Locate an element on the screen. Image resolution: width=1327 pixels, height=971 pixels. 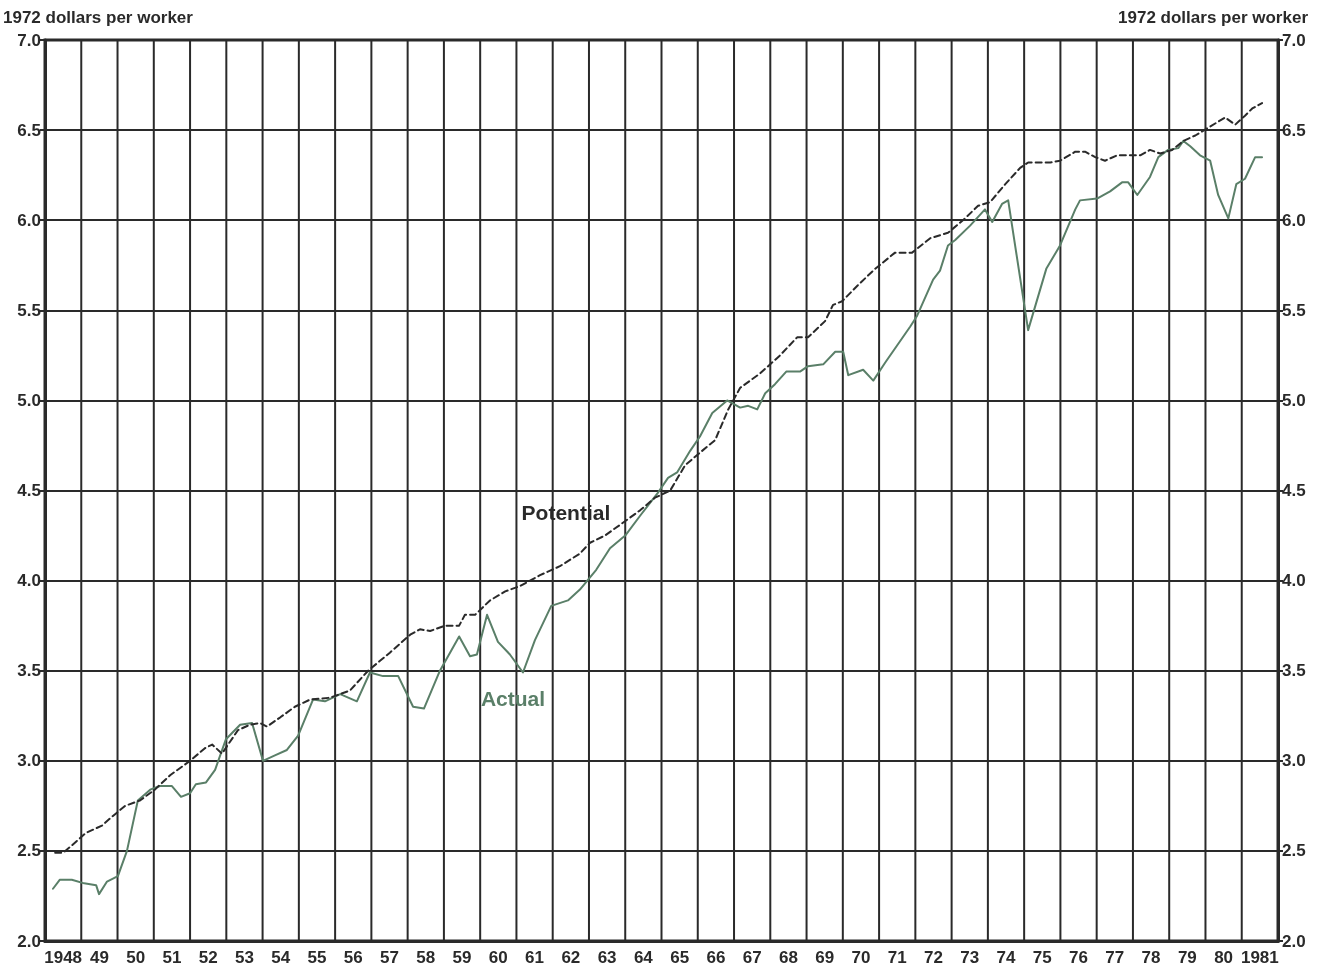
x-tick-label: 68 is located at coordinates (788, 957).